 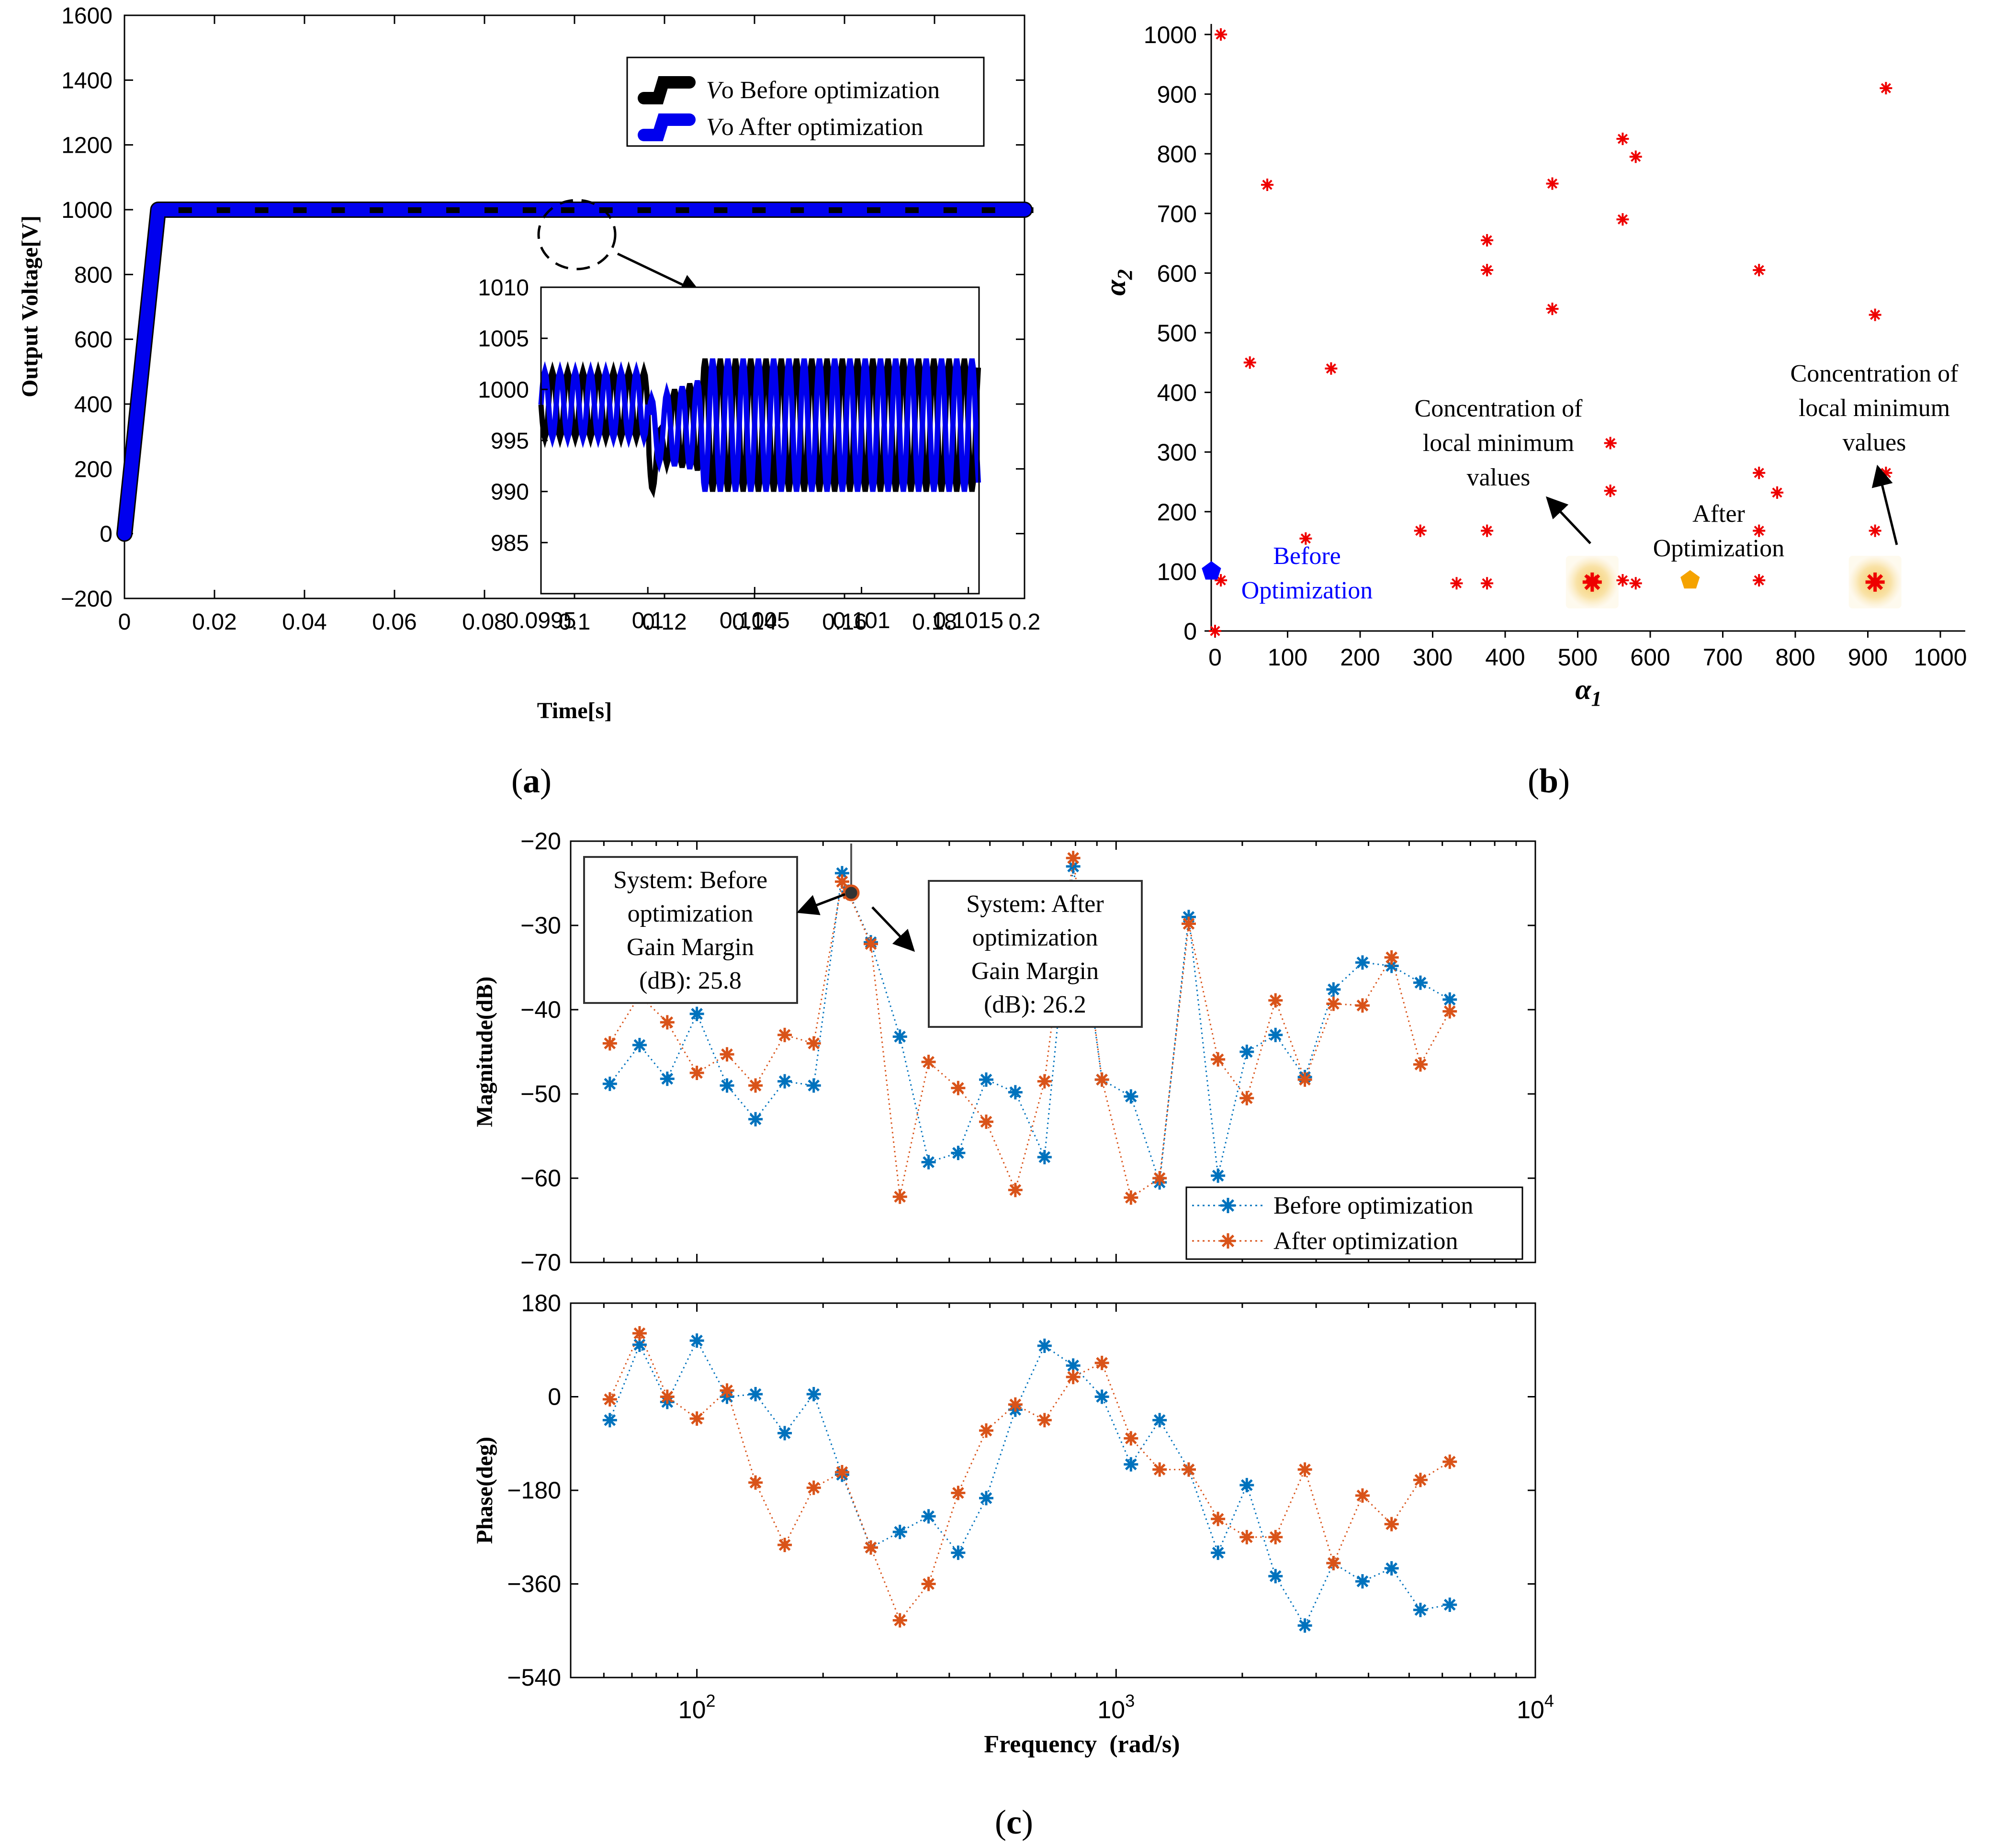 What do you see at coordinates (1035, 904) in the screenshot?
I see `callout-after-1: System: After` at bounding box center [1035, 904].